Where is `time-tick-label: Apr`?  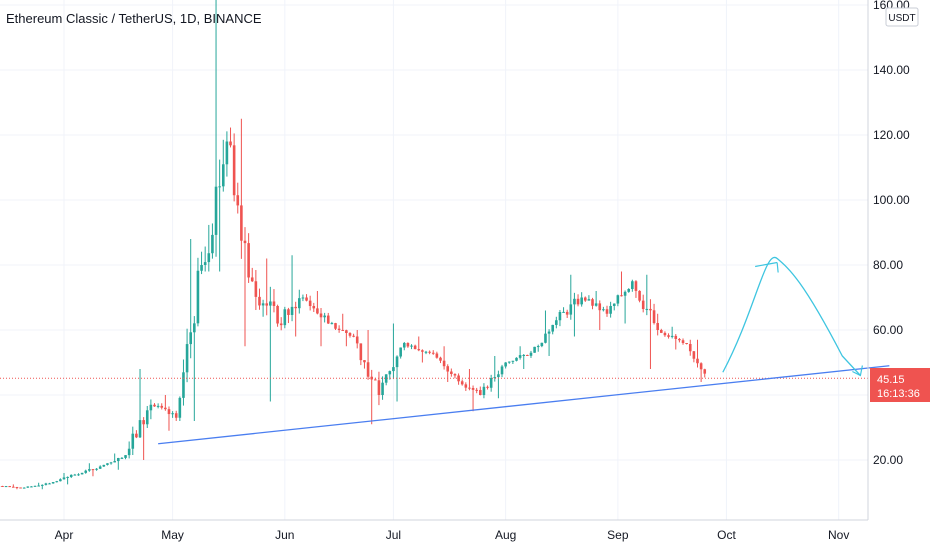 time-tick-label: Apr is located at coordinates (64, 535).